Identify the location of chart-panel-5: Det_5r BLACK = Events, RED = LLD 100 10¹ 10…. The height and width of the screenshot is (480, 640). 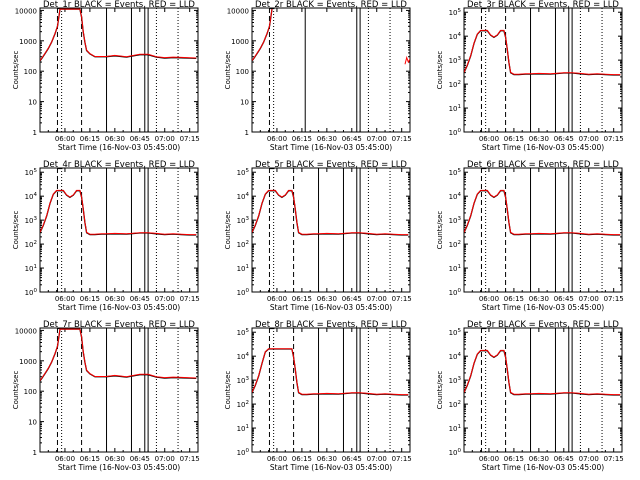
(318, 236).